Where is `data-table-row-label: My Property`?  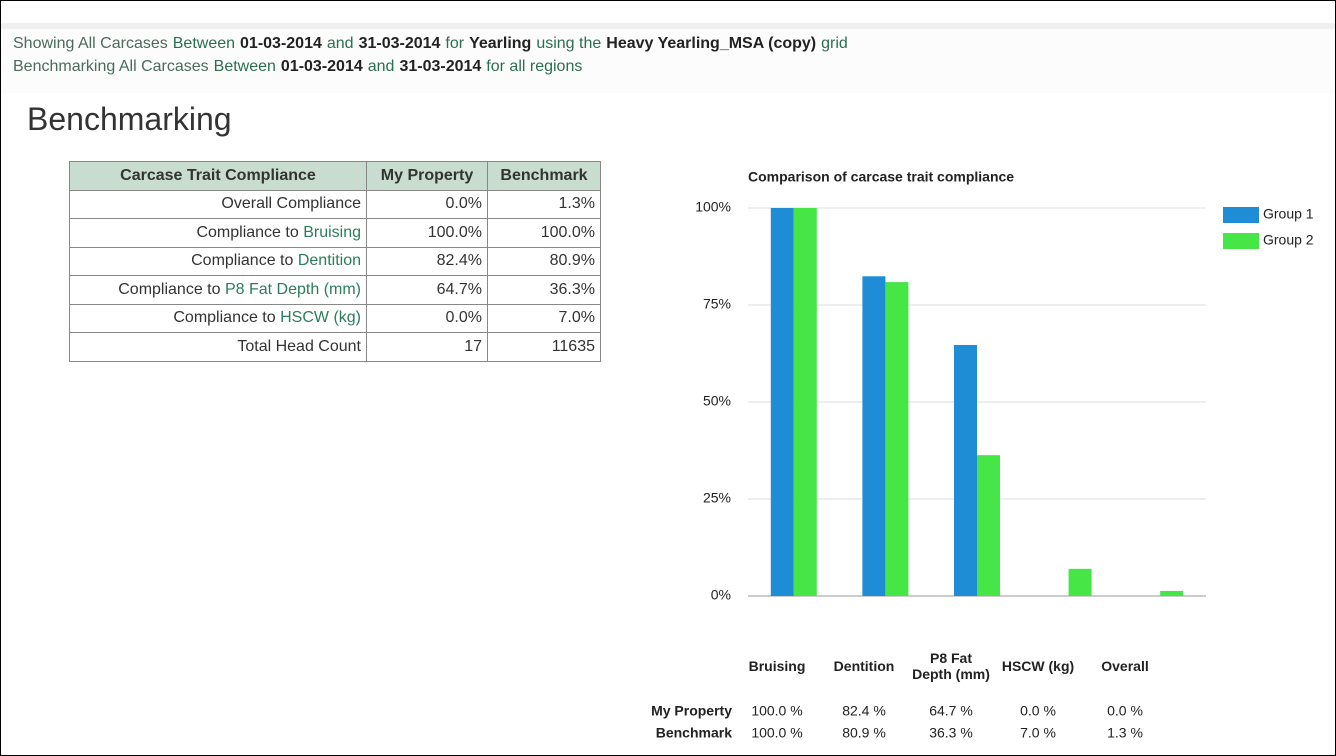
data-table-row-label: My Property is located at coordinates (691, 711).